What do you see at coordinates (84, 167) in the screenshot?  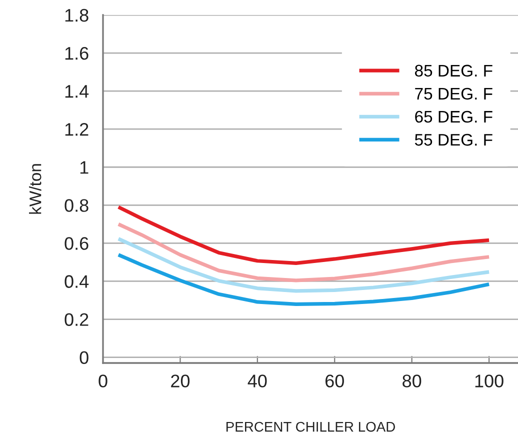 I see `y-tick-label: 1` at bounding box center [84, 167].